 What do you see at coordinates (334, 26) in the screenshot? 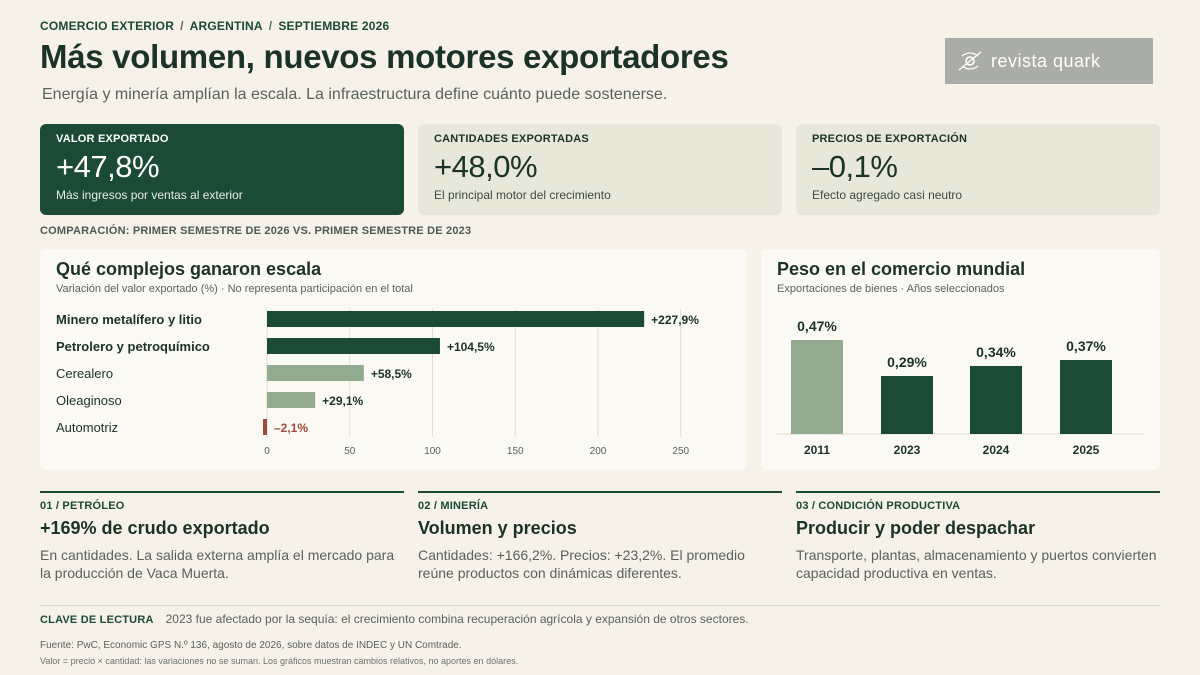
I see `kicker-date: SEPTIEMBRE 2026` at bounding box center [334, 26].